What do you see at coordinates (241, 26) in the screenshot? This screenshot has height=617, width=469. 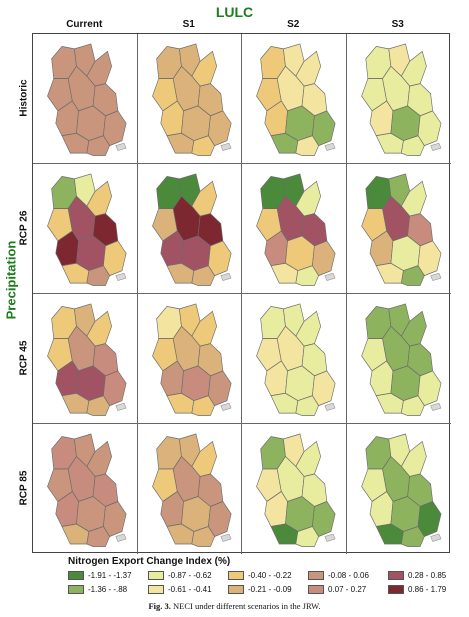 I see `column-headers: Current S1 S2 S3` at bounding box center [241, 26].